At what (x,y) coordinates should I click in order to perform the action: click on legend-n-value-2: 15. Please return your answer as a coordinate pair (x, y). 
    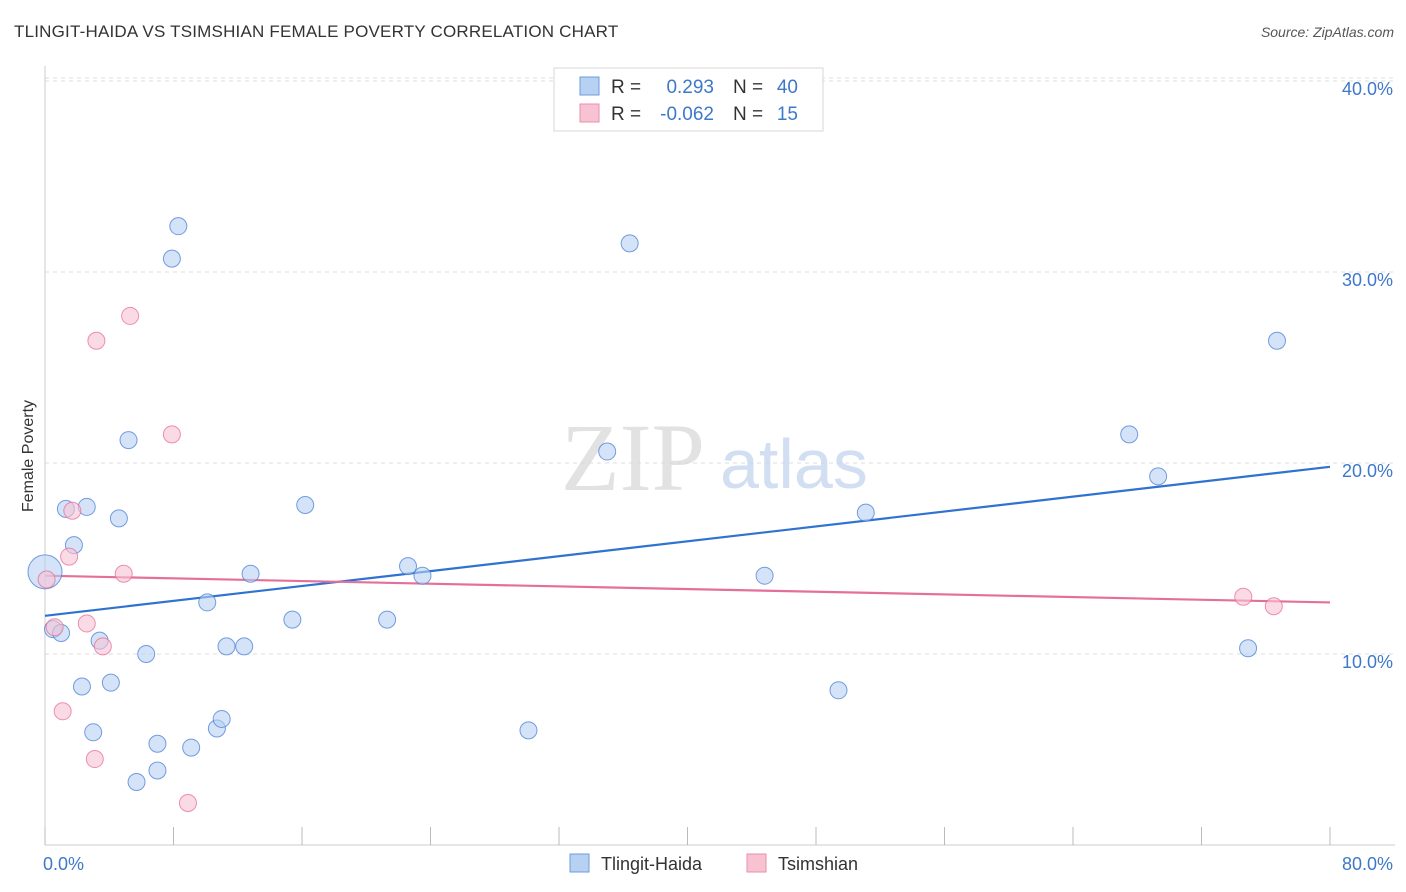
    Looking at the image, I should click on (787, 114).